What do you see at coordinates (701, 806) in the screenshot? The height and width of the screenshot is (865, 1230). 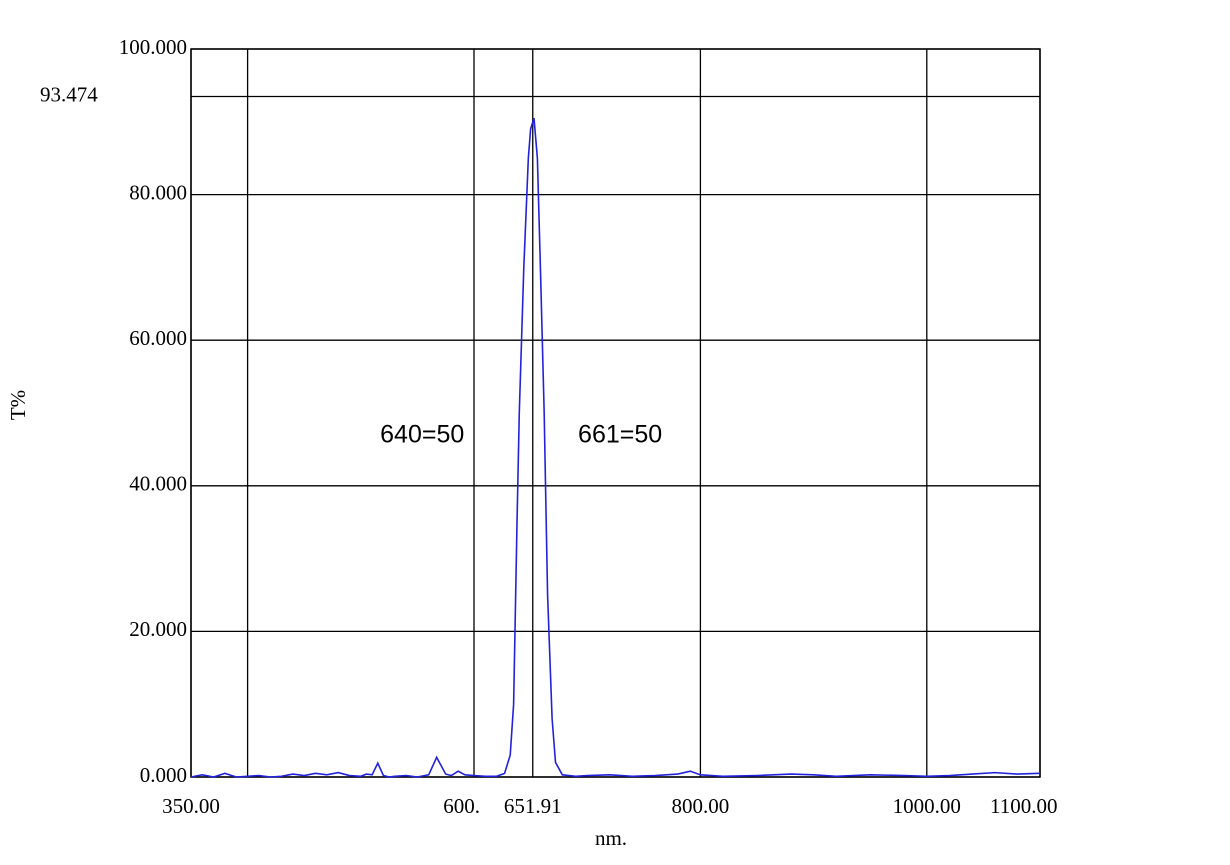 I see `x-tick-label: 800.00` at bounding box center [701, 806].